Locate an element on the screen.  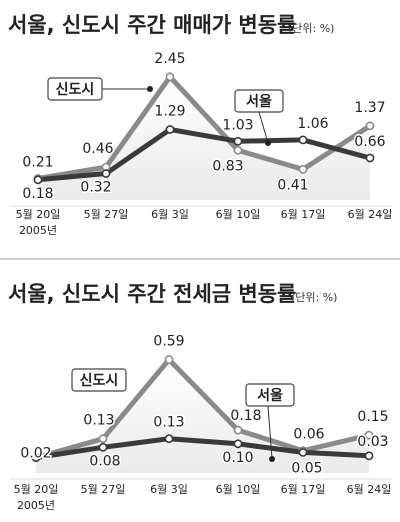
data-label: 0.21 is located at coordinates (37, 163).